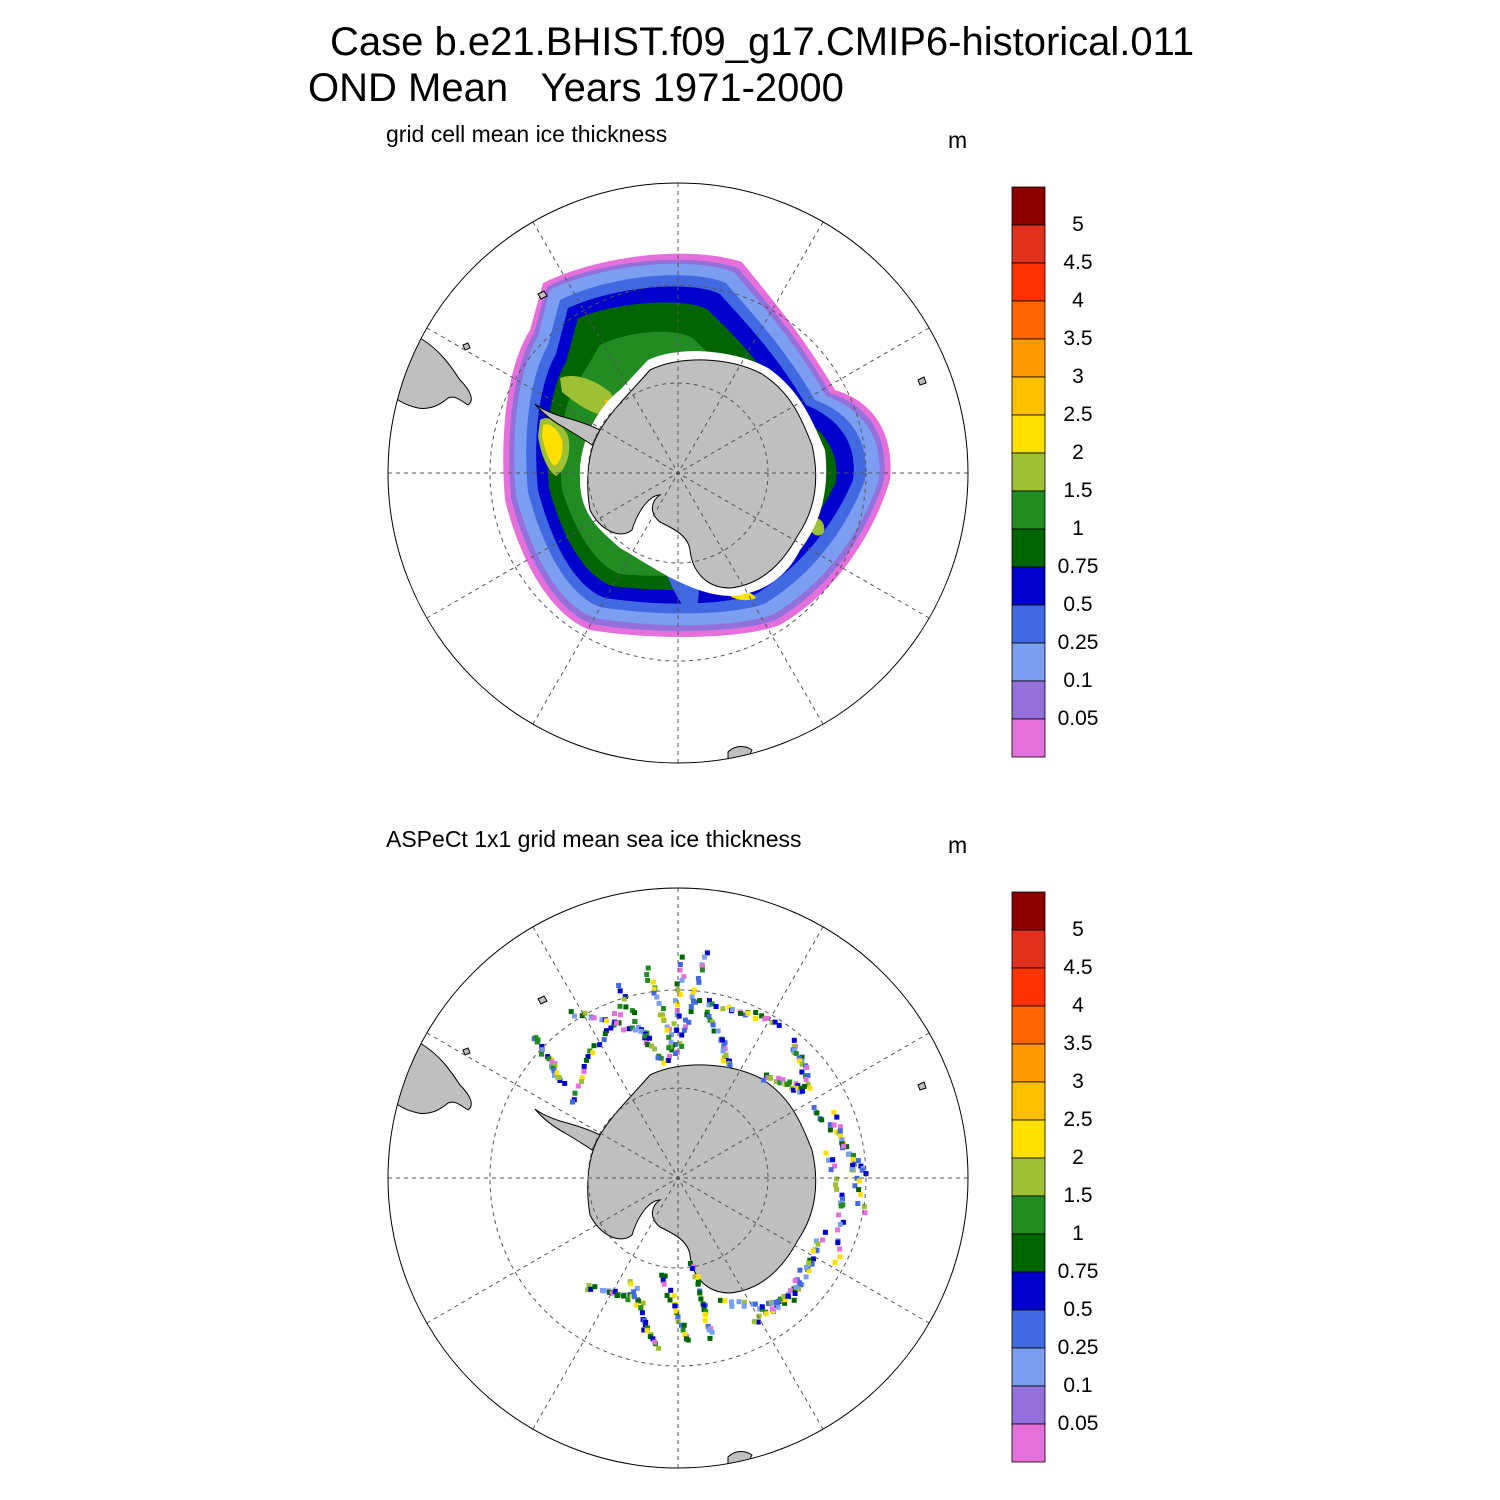  Describe the element at coordinates (567, 424) in the screenshot. I see `antarctic-peninsula` at that location.